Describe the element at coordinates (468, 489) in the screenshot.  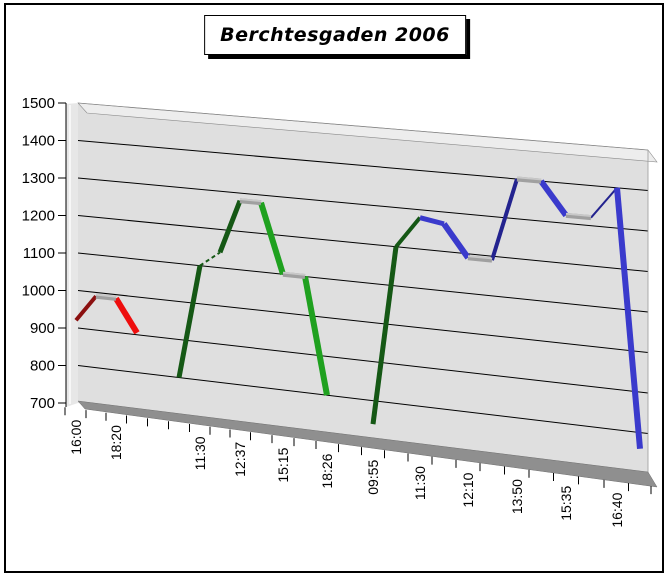
I see `x-axis-label: 12:10` at that location.